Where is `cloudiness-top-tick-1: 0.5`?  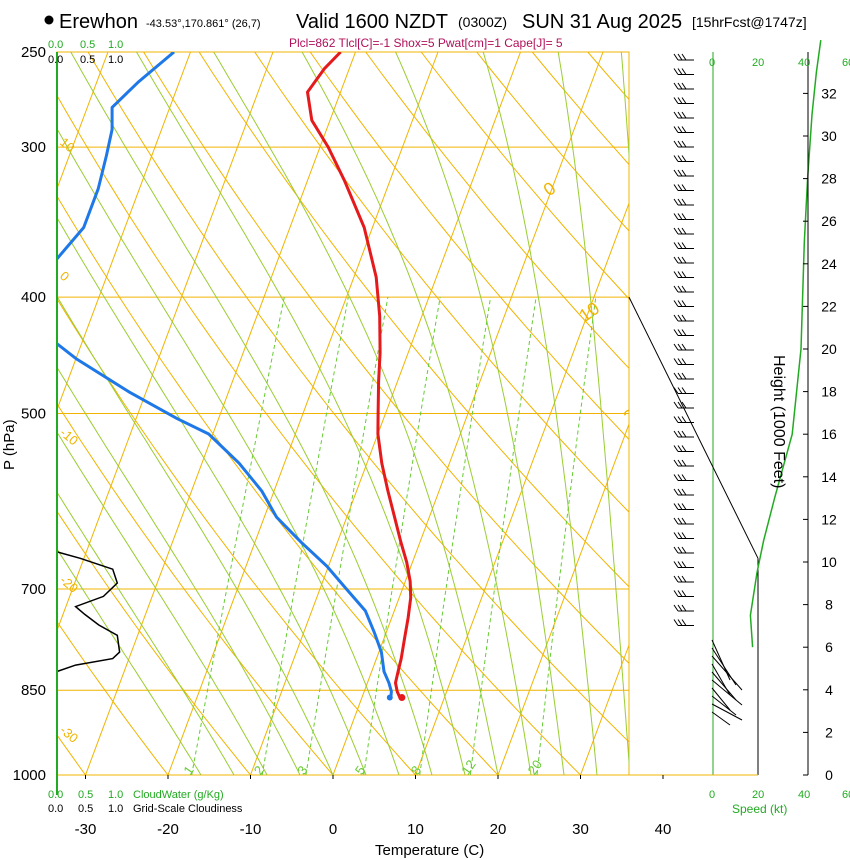 cloudiness-top-tick-1: 0.5 is located at coordinates (87, 60).